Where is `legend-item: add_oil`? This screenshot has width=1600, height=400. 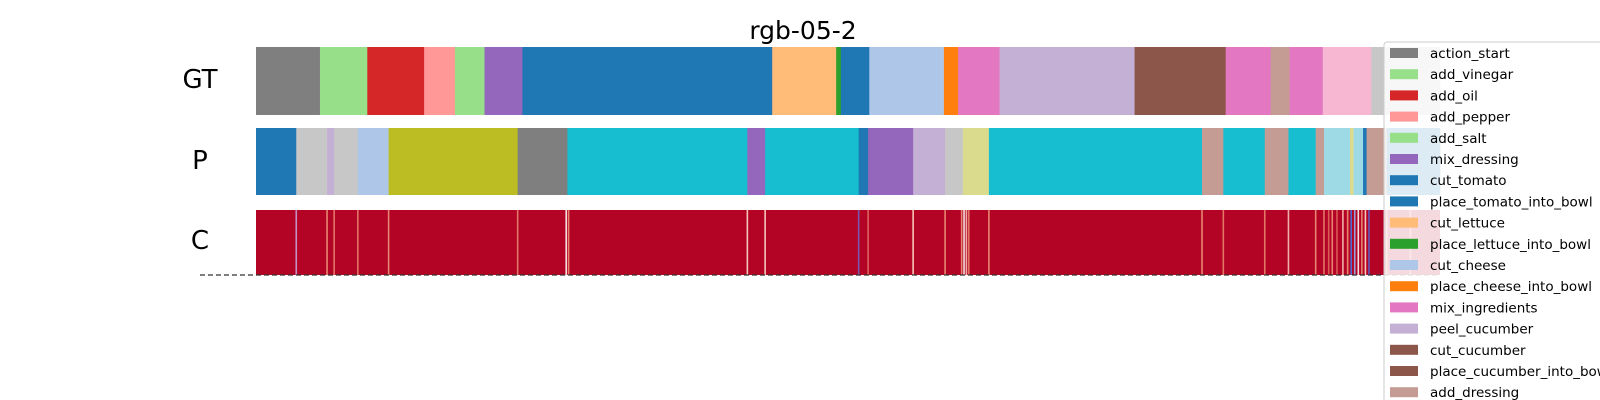
legend-item: add_oil is located at coordinates (1434, 96).